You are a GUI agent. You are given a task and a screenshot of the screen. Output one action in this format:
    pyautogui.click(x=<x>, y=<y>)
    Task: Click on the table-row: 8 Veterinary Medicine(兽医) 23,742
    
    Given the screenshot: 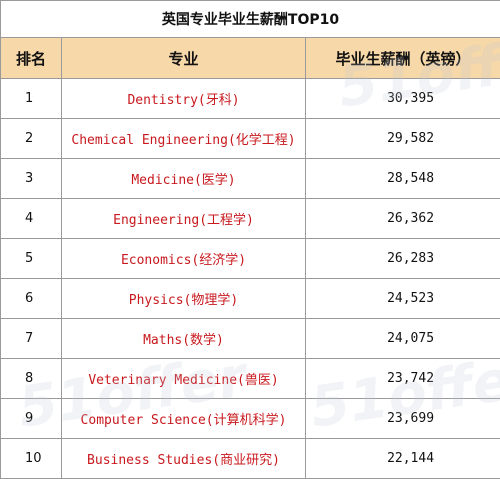 What is the action you would take?
    pyautogui.click(x=250, y=378)
    